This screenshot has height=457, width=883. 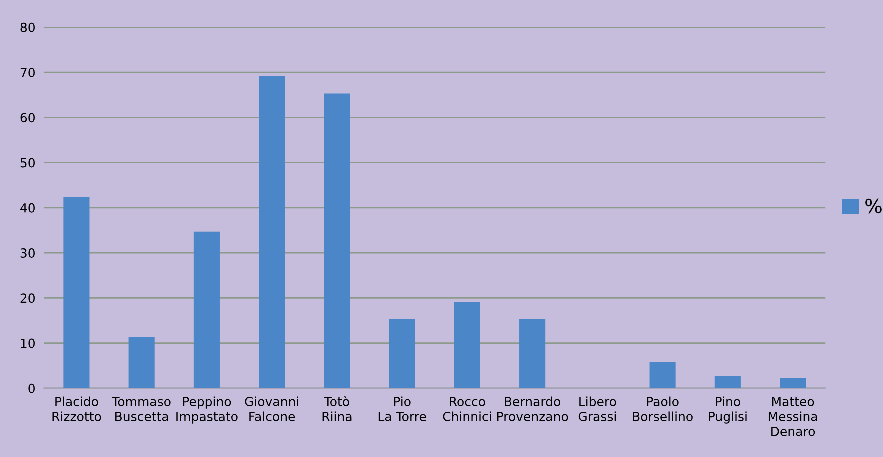 I want to click on y-tick-label: 10, so click(x=28, y=343).